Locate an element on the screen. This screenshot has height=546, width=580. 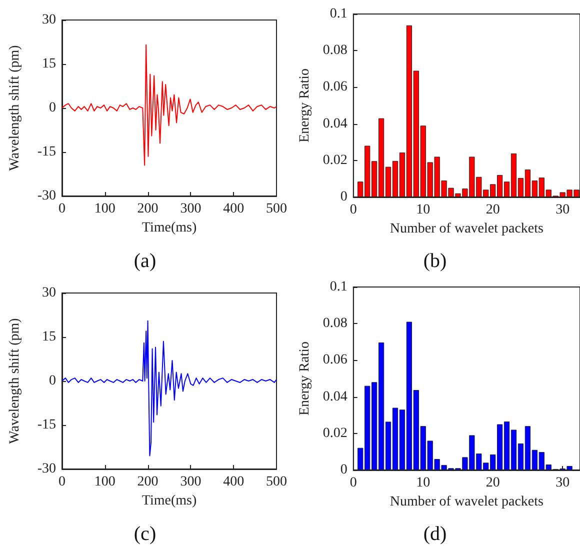
text: (a) is located at coordinates (145, 261).